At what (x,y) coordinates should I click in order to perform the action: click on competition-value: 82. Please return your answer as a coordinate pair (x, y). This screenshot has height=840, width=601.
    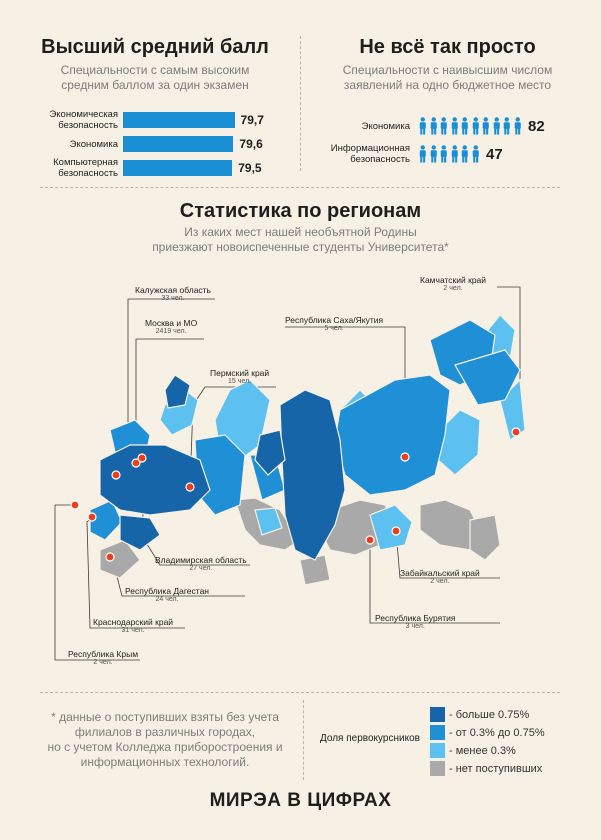
    Looking at the image, I should click on (536, 126).